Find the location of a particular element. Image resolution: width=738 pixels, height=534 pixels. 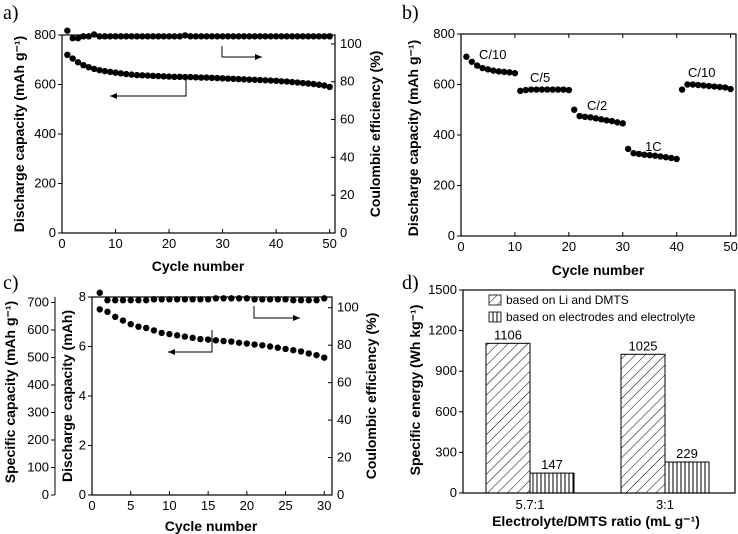

panel-a-frame is located at coordinates (198, 134).